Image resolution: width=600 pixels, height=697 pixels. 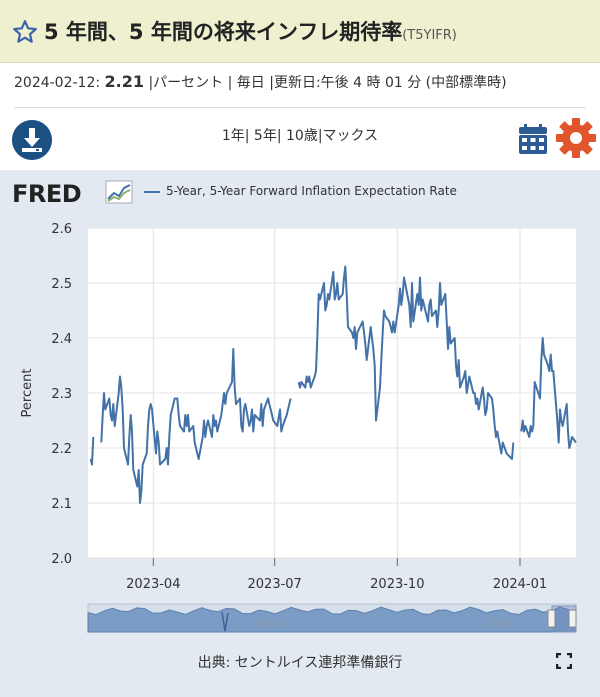 I want to click on y-tick-label: 2.0, so click(x=61, y=559).